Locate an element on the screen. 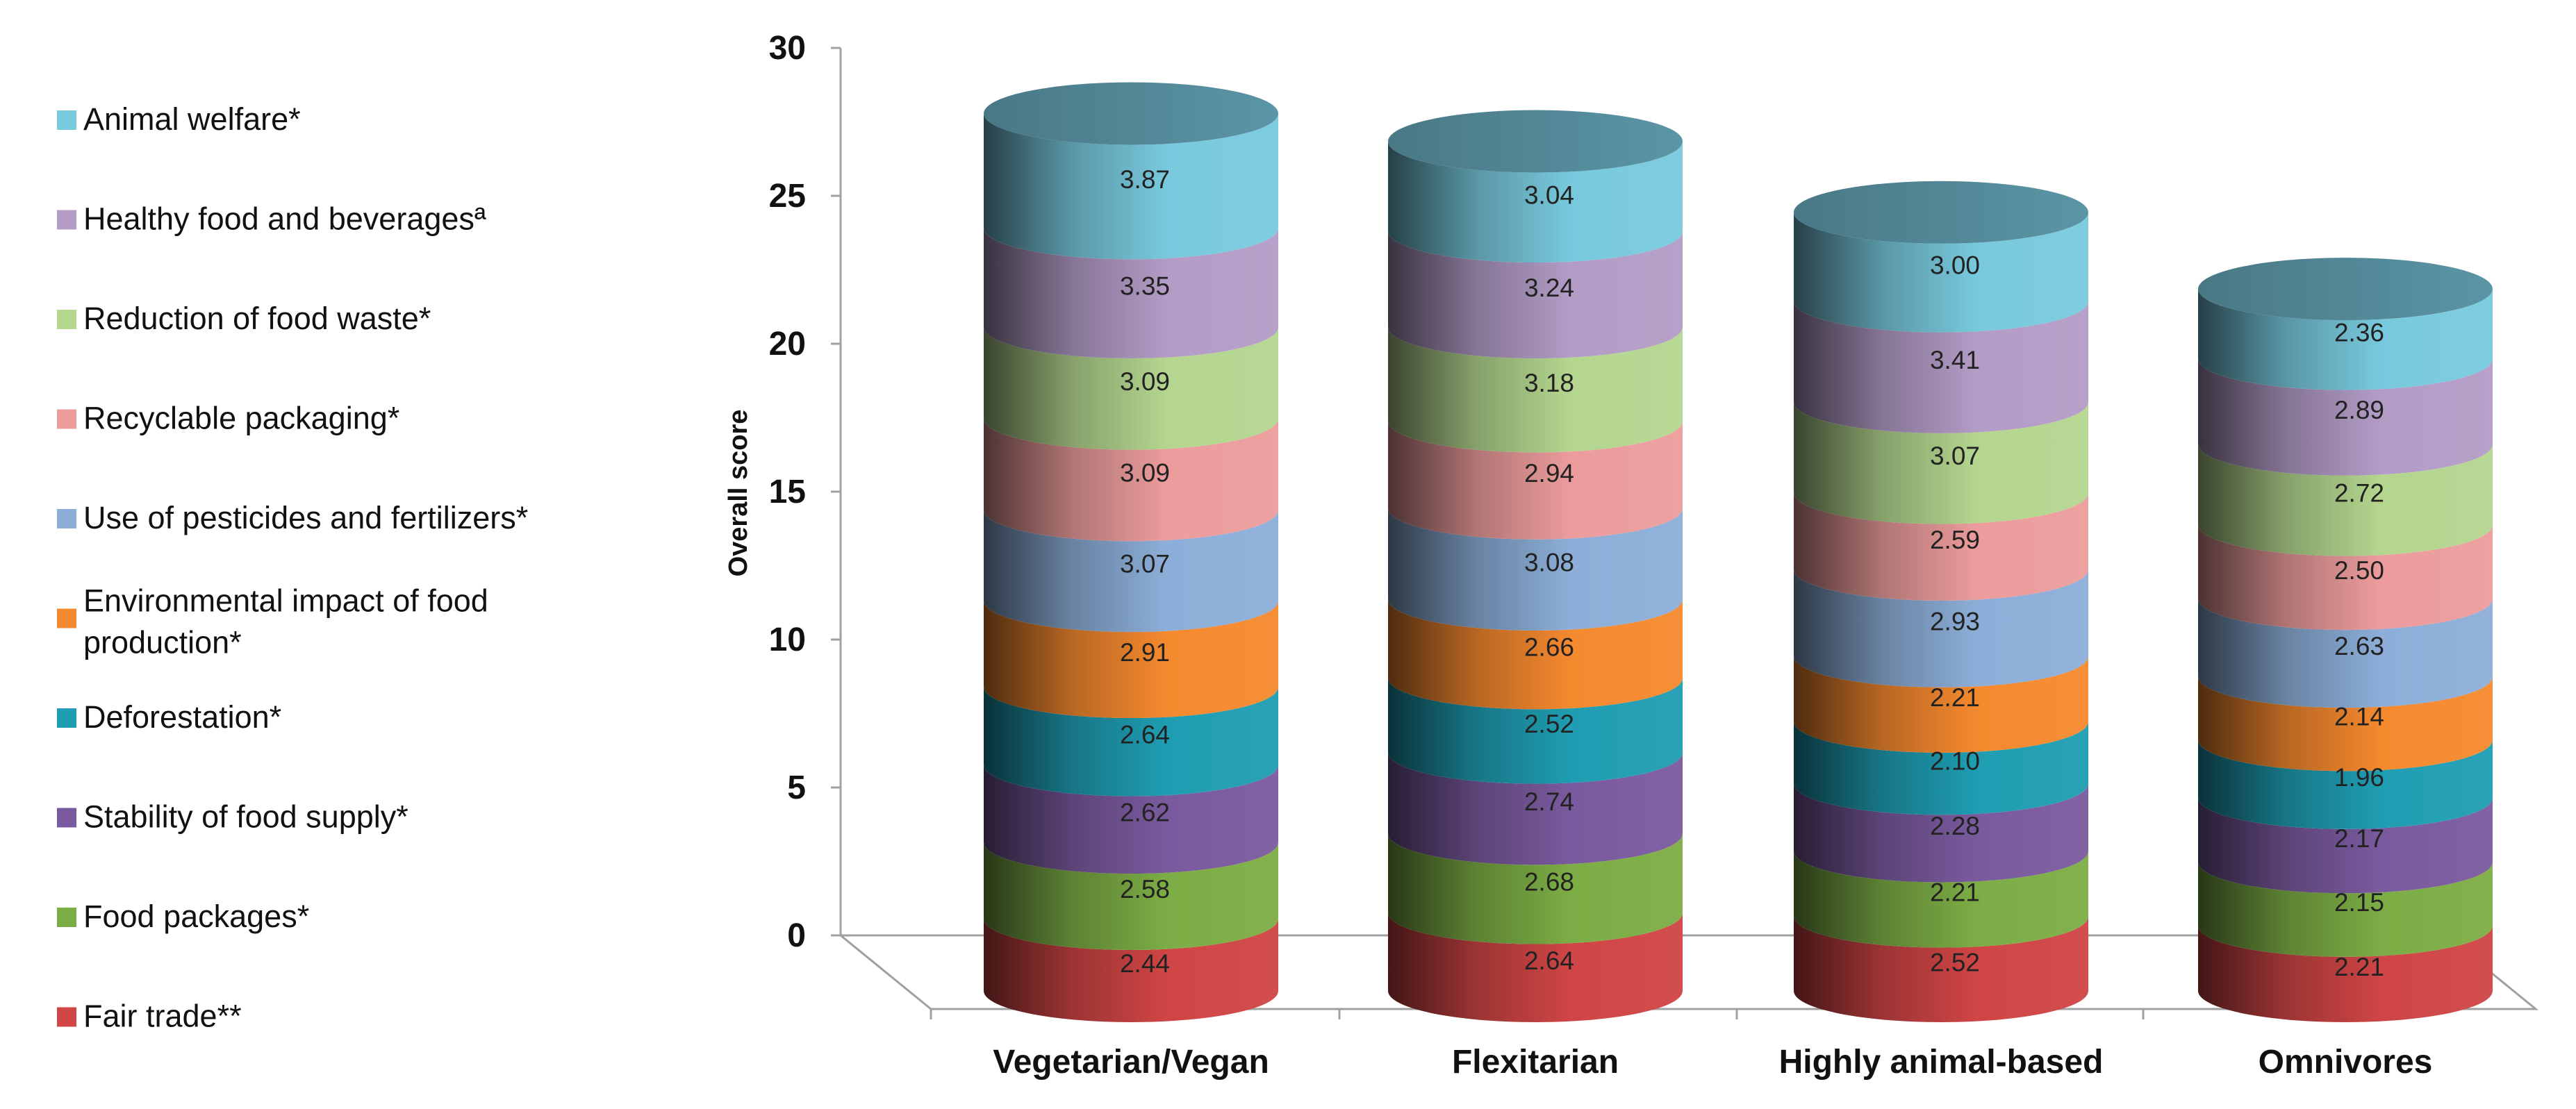  value-label: 3.08 is located at coordinates (1549, 562).